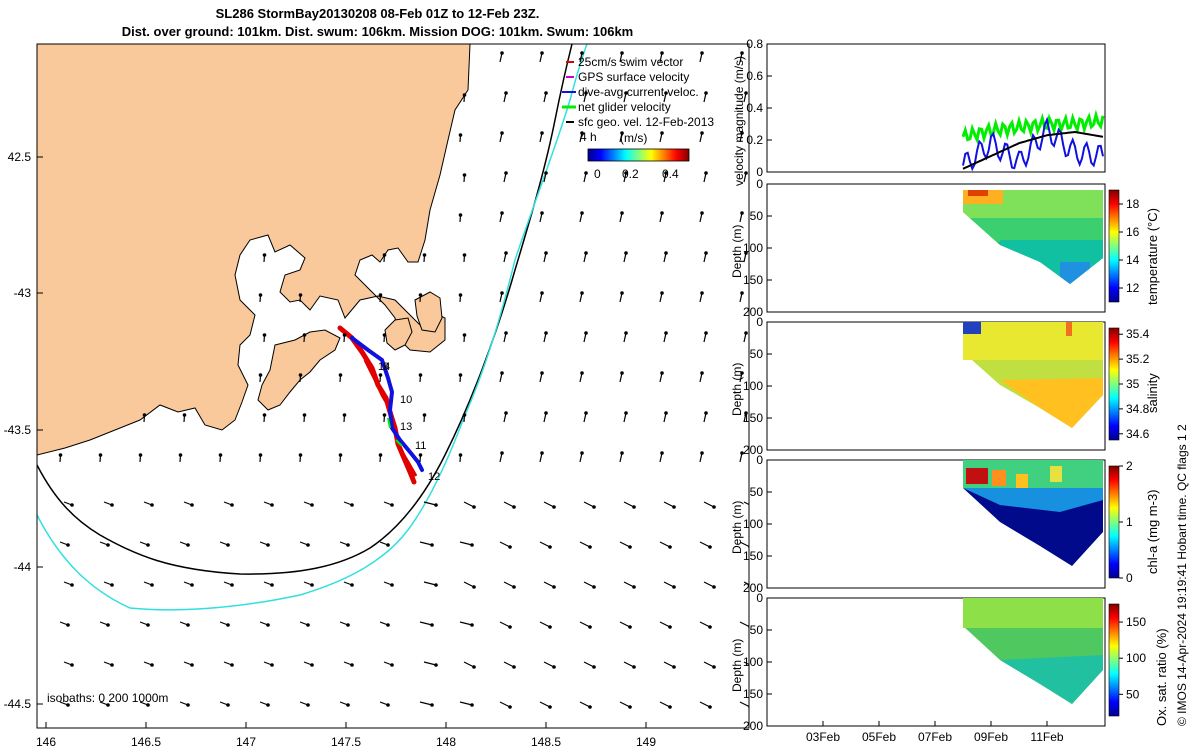 The height and width of the screenshot is (750, 1200). Describe the element at coordinates (991, 737) in the screenshot. I see `time-x-tick-label: 09Feb` at that location.